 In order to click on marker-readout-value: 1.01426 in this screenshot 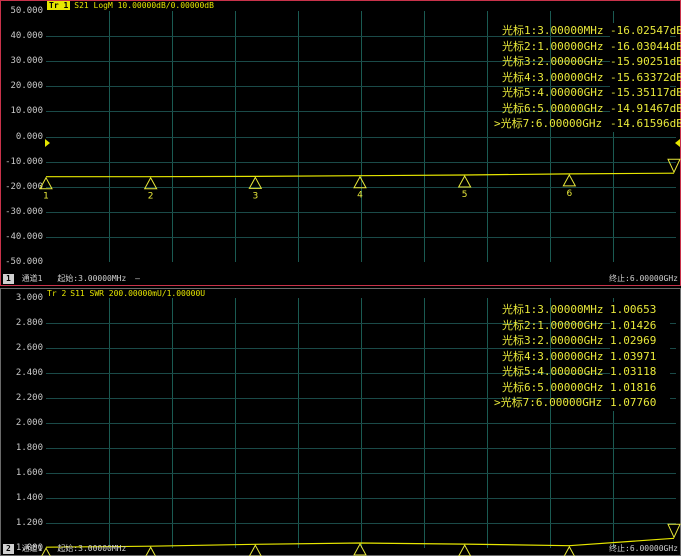, I will do `click(640, 325)`.